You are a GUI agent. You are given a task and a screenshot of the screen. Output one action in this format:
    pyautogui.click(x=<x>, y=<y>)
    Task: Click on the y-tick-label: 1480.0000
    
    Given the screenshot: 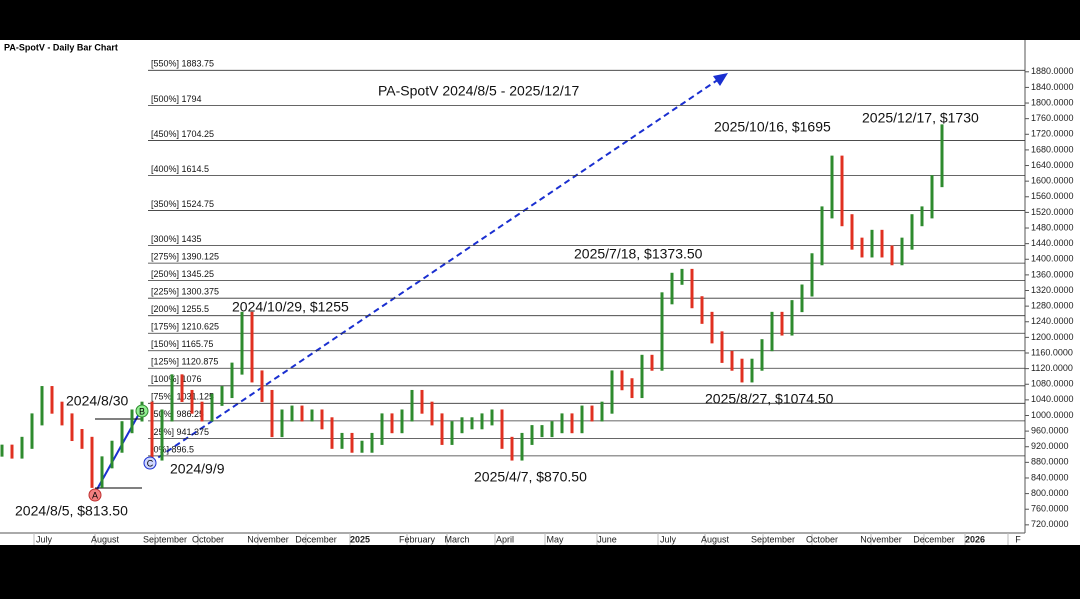 What is the action you would take?
    pyautogui.click(x=1052, y=227)
    